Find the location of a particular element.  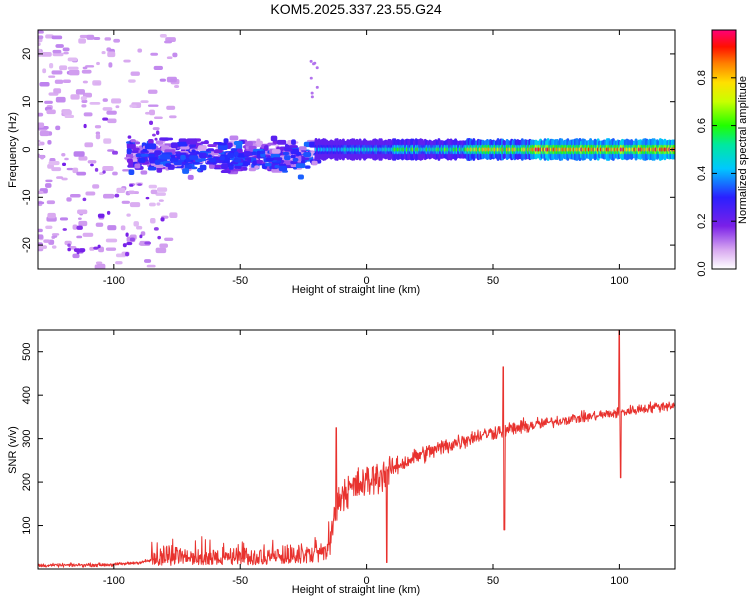

snr-y-tick-label: 300 is located at coordinates (27, 438).